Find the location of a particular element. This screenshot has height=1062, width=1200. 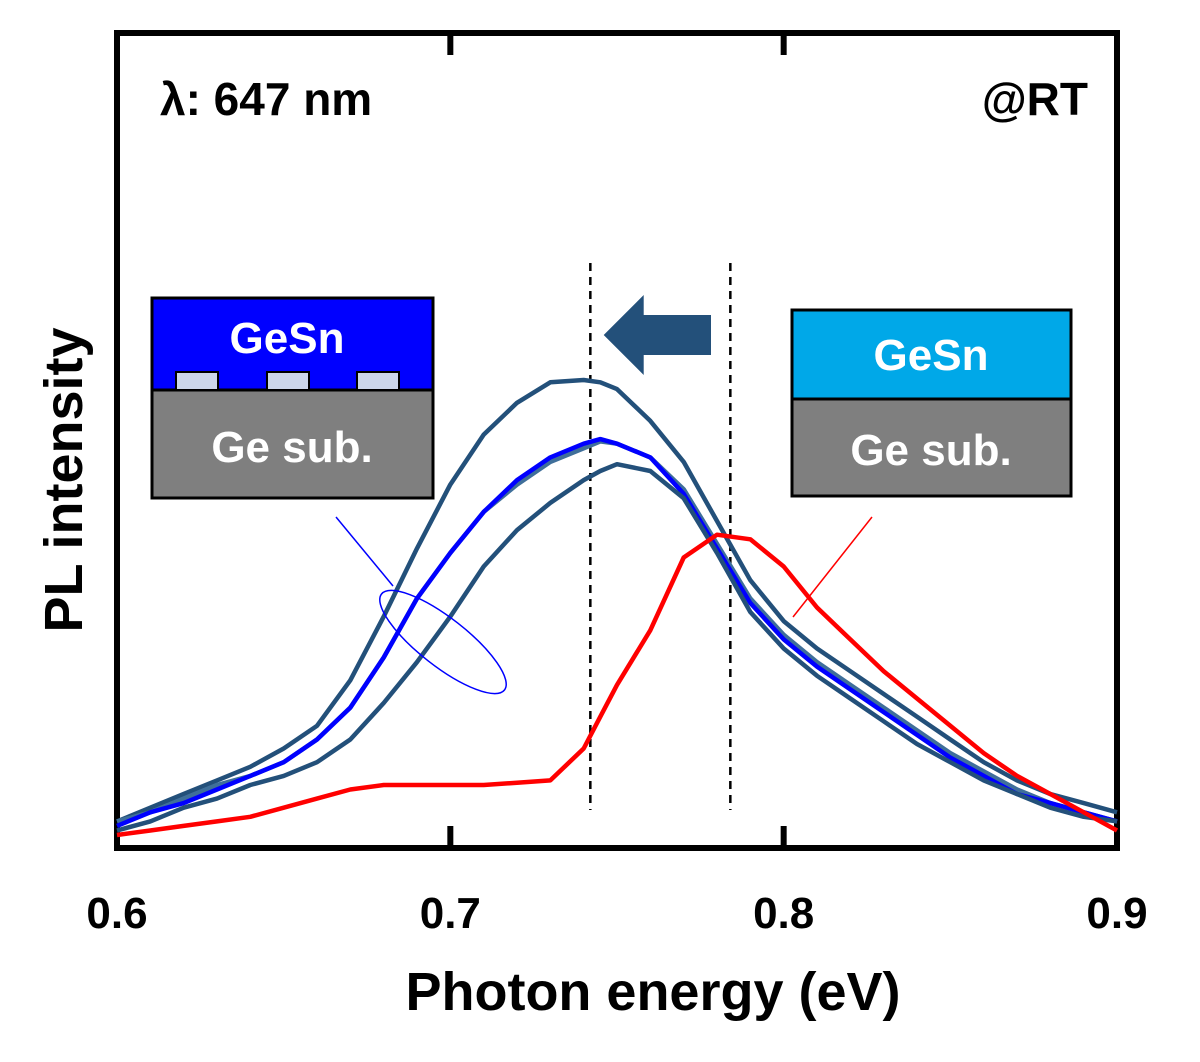

right-callout-line is located at coordinates (832, 567).